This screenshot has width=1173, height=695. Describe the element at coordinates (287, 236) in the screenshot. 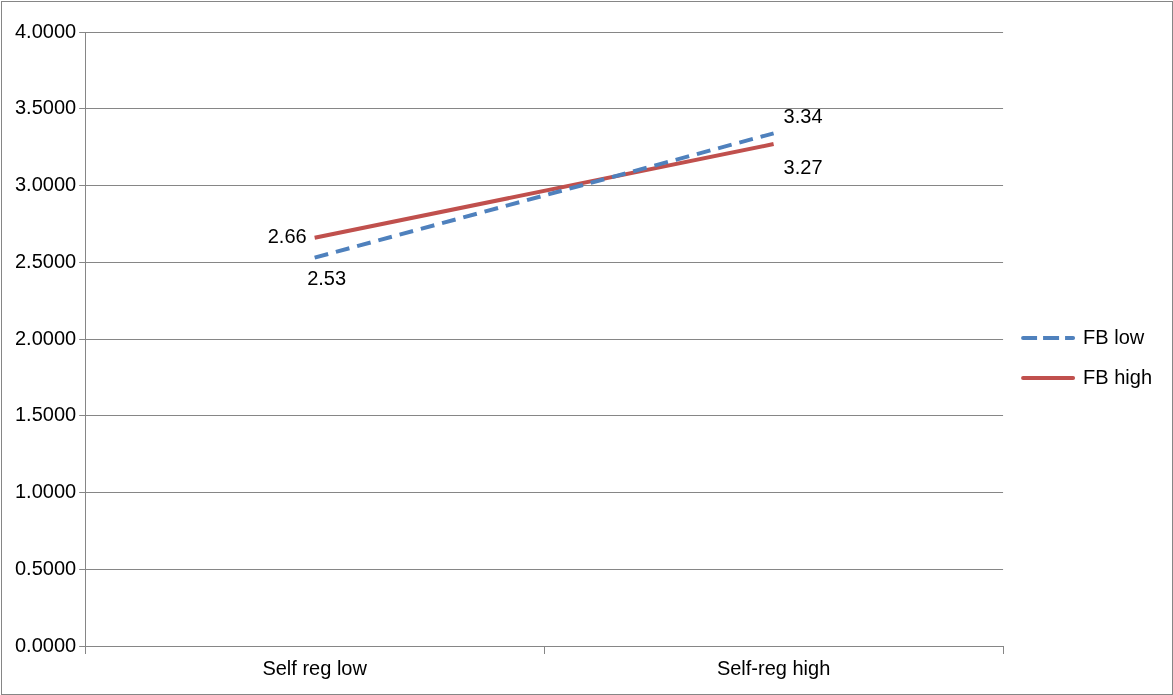

I see `data-label: 2.66` at that location.